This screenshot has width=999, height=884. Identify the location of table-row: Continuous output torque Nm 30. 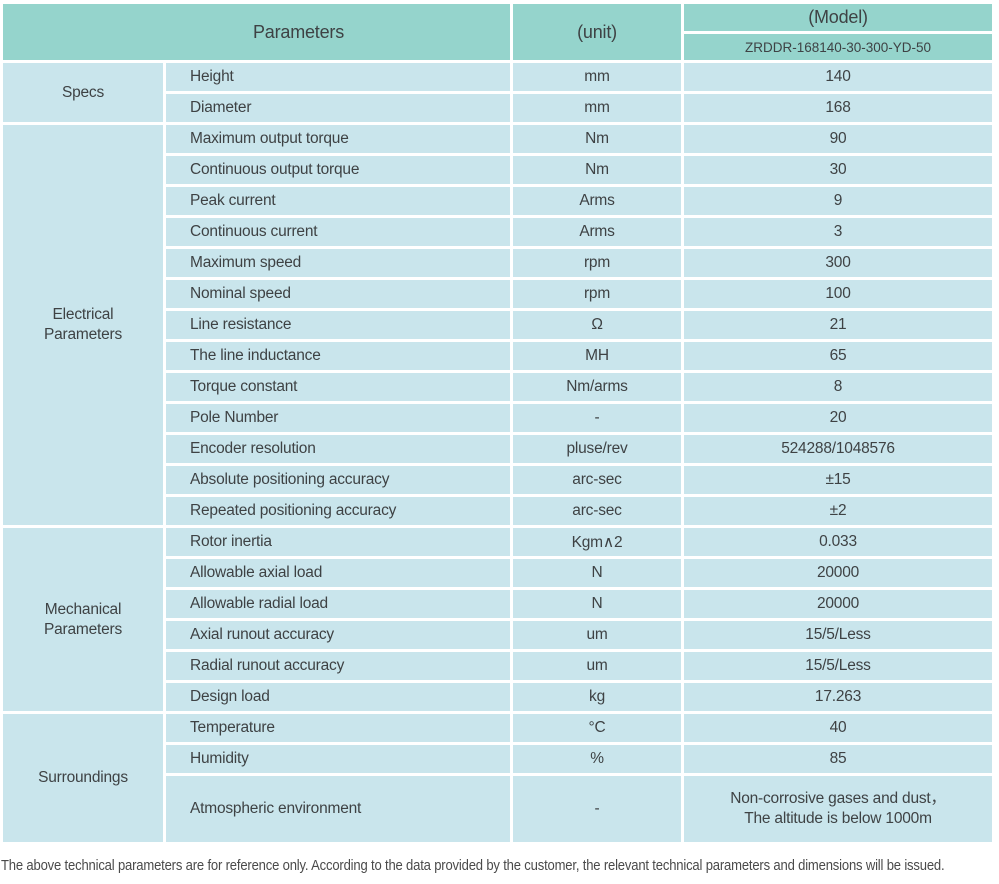
(498, 170).